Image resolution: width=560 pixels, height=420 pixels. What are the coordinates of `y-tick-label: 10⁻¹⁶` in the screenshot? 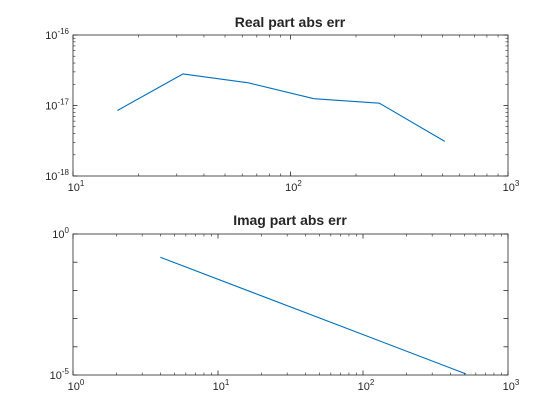 It's located at (57, 34).